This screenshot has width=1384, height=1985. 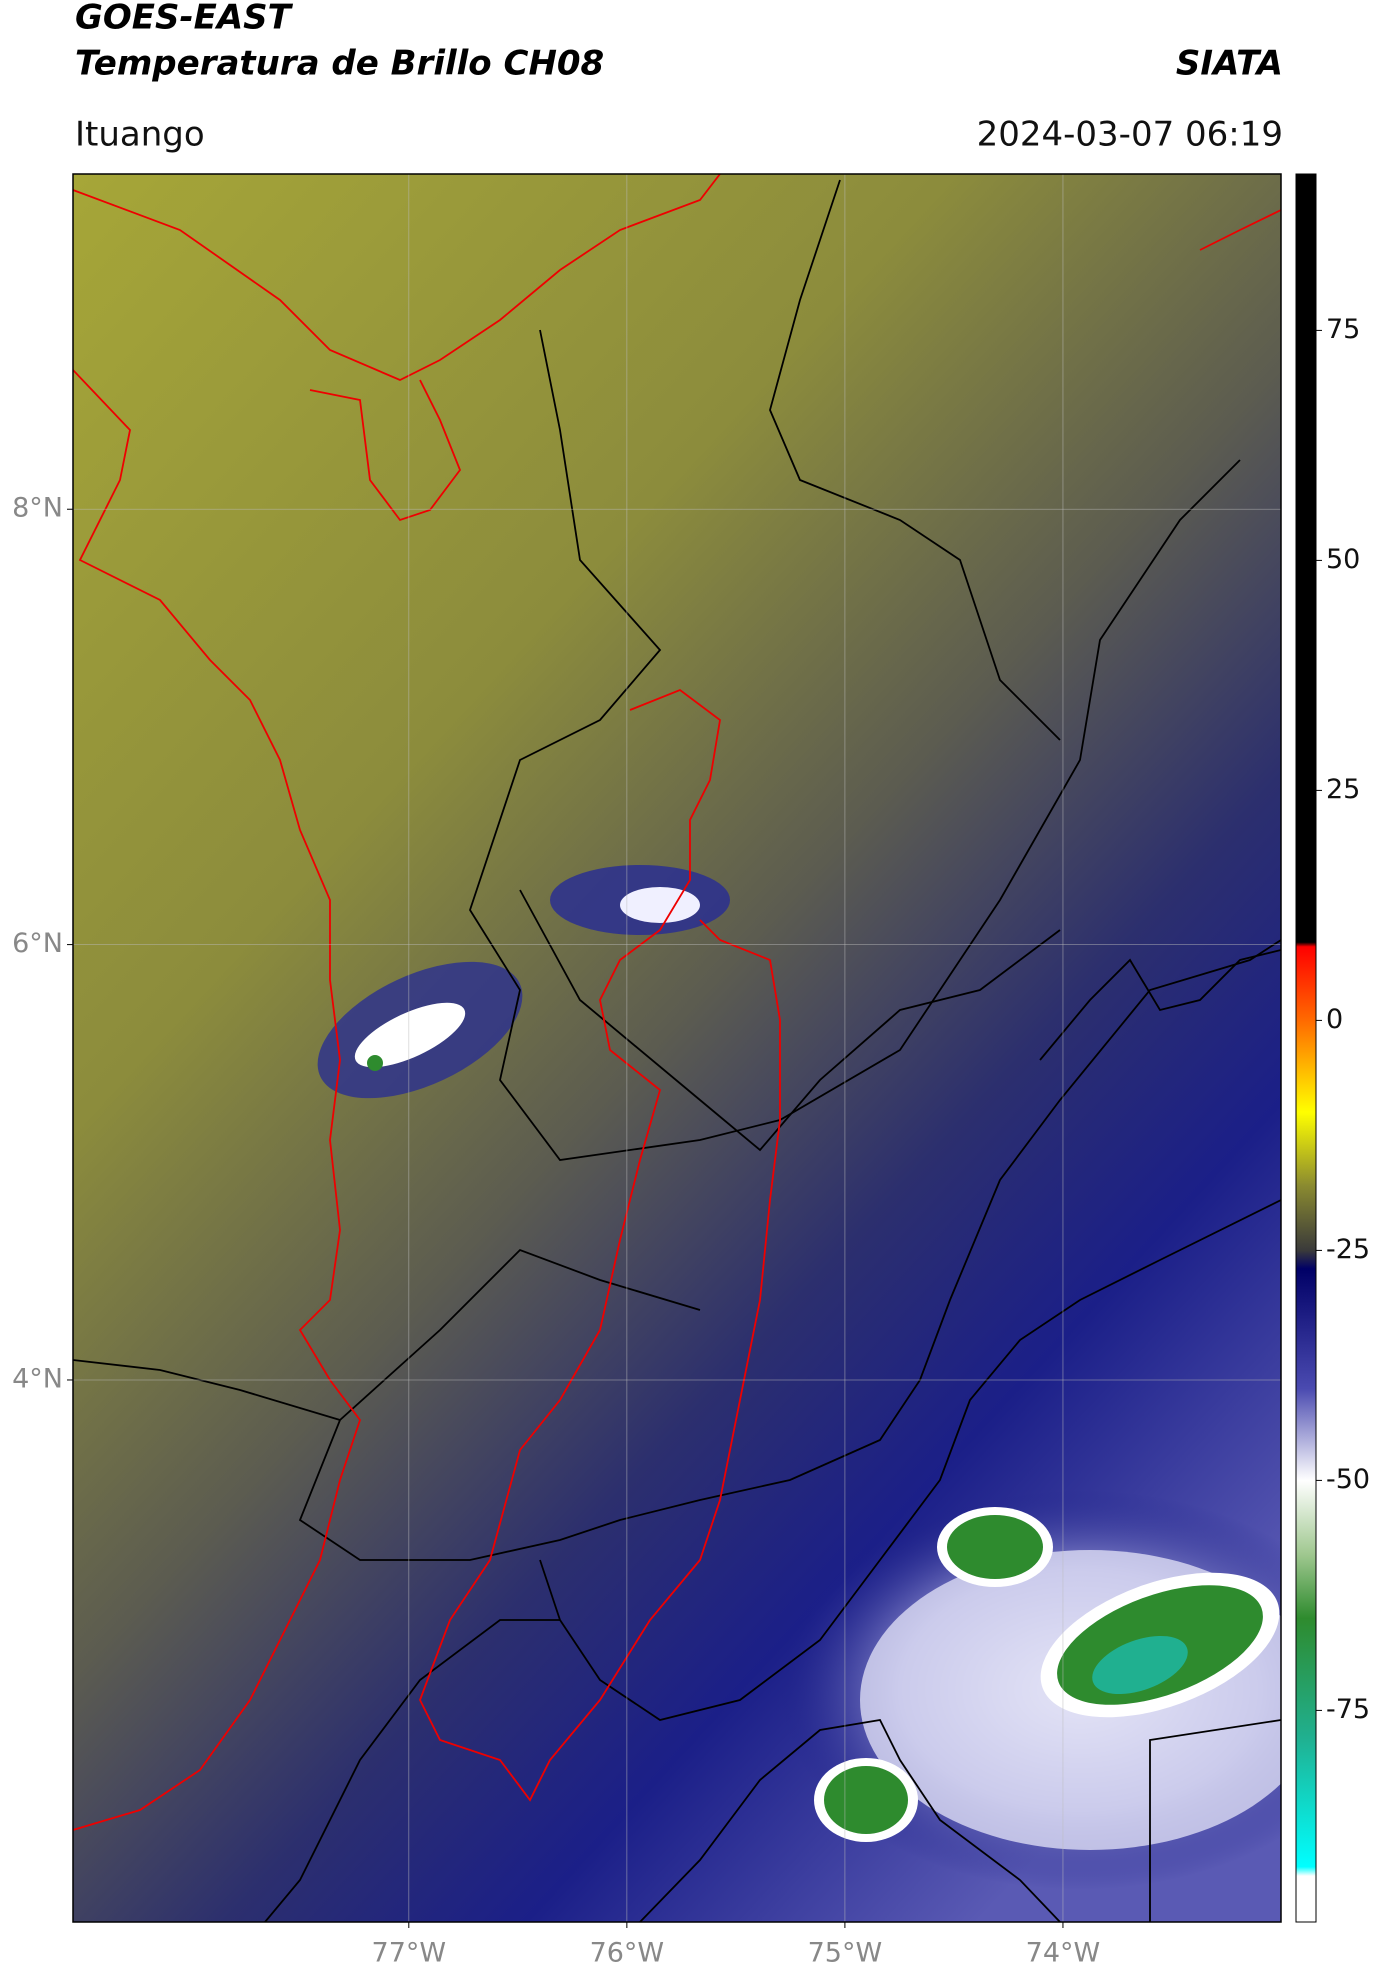 I want to click on colorbar-tick-label: -25, so click(x=1348, y=1249).